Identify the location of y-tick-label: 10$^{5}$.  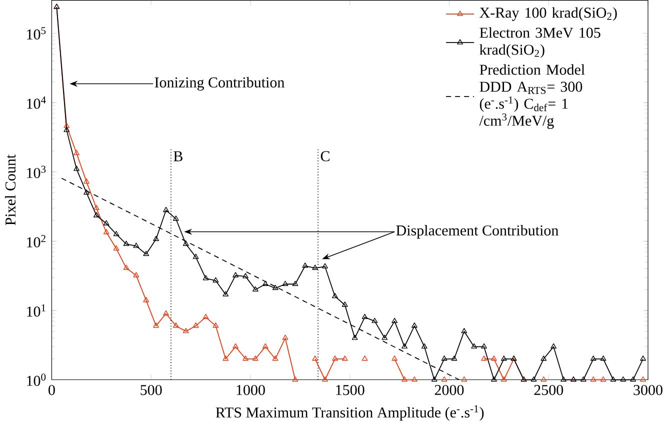
(36, 33).